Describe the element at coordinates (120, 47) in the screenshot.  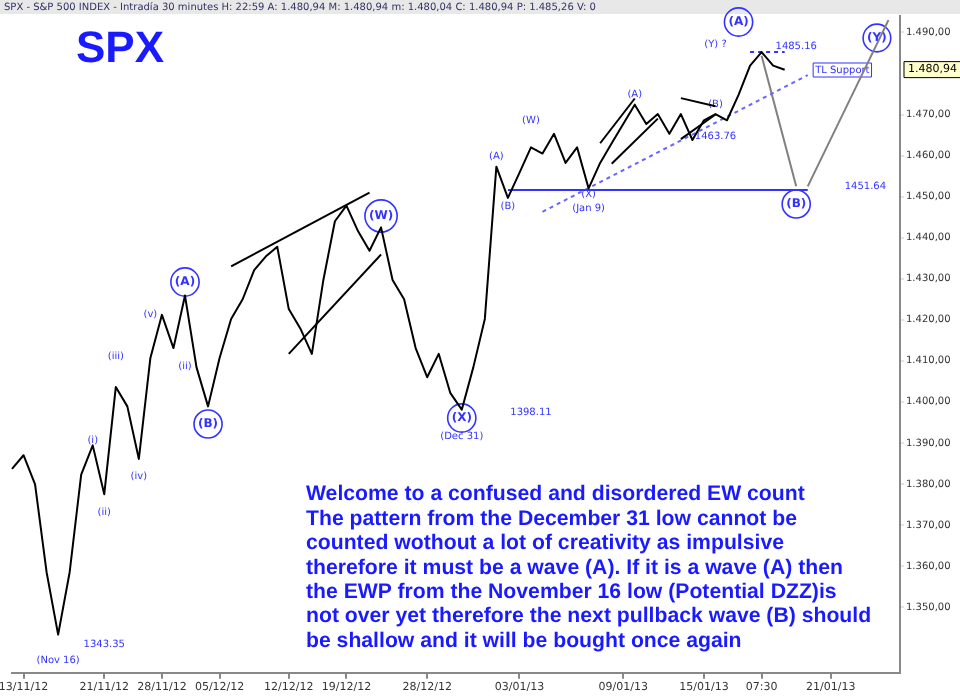
I see `chart-title: SPX` at that location.